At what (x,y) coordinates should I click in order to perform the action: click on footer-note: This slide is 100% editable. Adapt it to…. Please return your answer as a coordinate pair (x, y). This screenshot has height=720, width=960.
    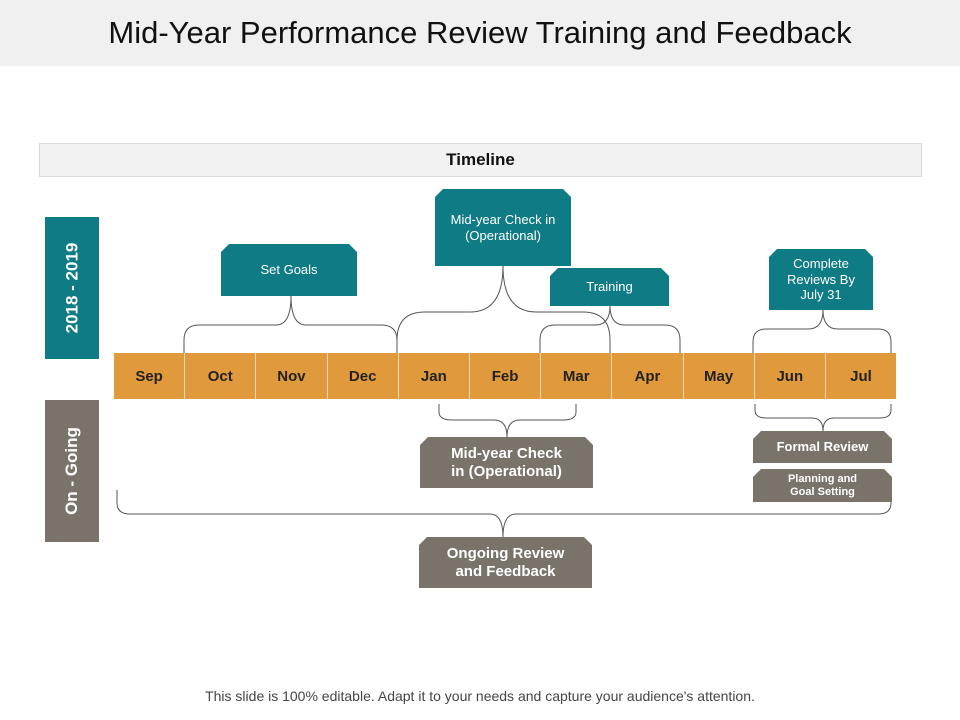
    Looking at the image, I should click on (480, 696).